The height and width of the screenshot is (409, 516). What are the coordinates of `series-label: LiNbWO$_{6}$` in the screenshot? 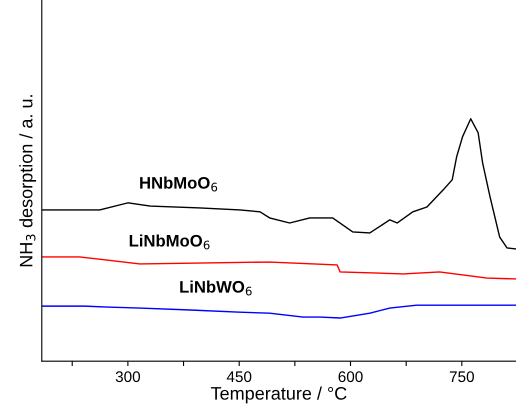 It's located at (216, 288).